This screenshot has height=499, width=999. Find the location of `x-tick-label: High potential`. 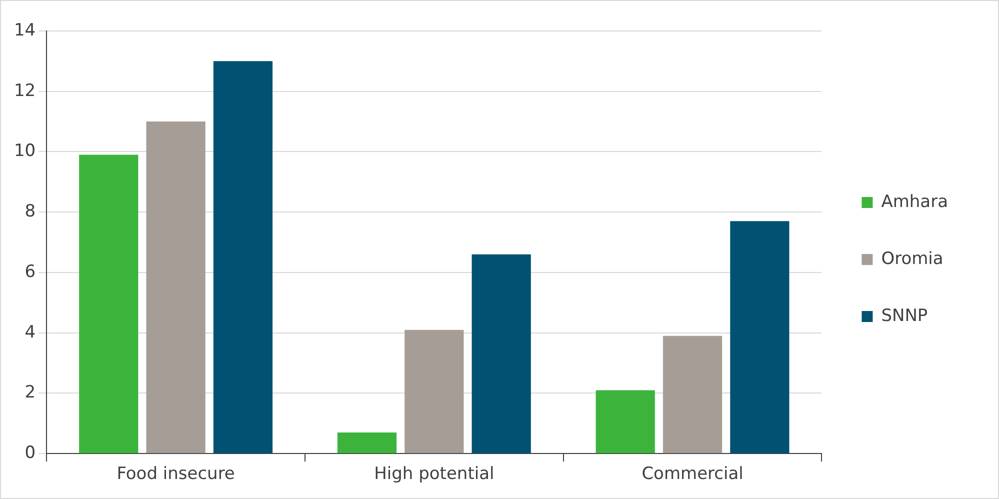

x-tick-label: High potential is located at coordinates (434, 474).